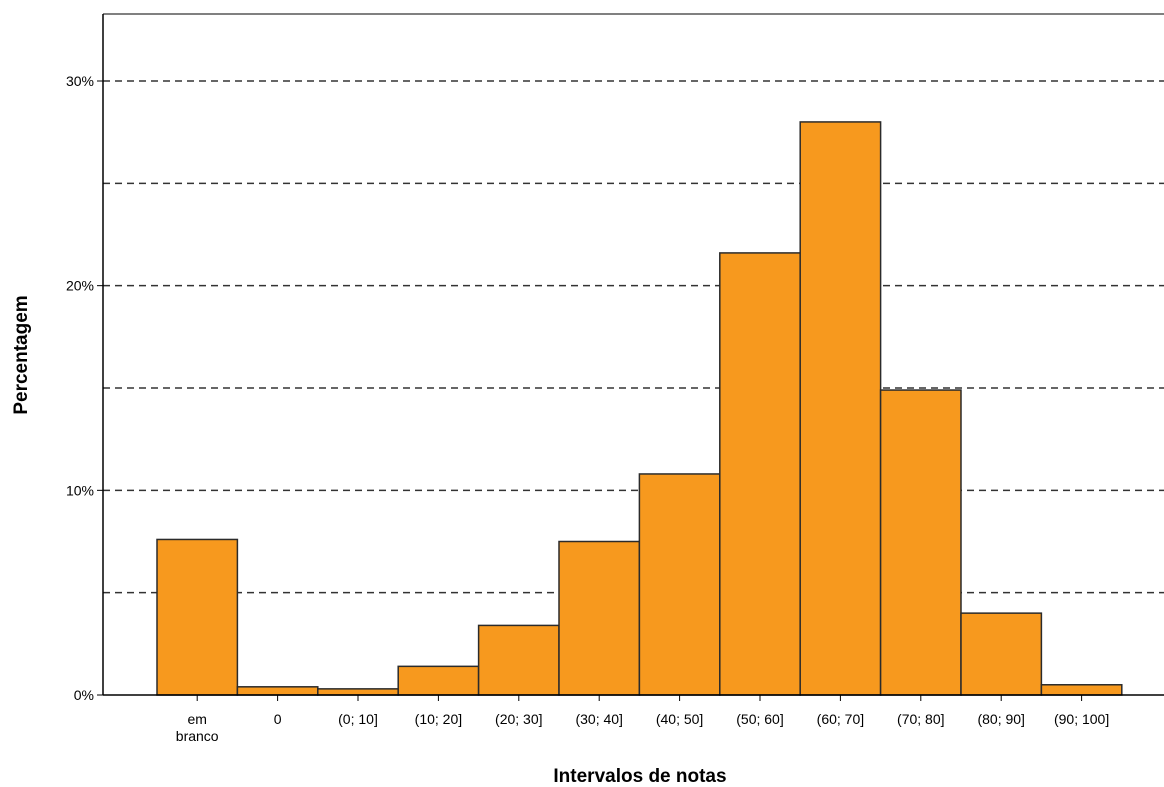 The height and width of the screenshot is (787, 1164). I want to click on x-tick-label: (60; 70], so click(840, 719).